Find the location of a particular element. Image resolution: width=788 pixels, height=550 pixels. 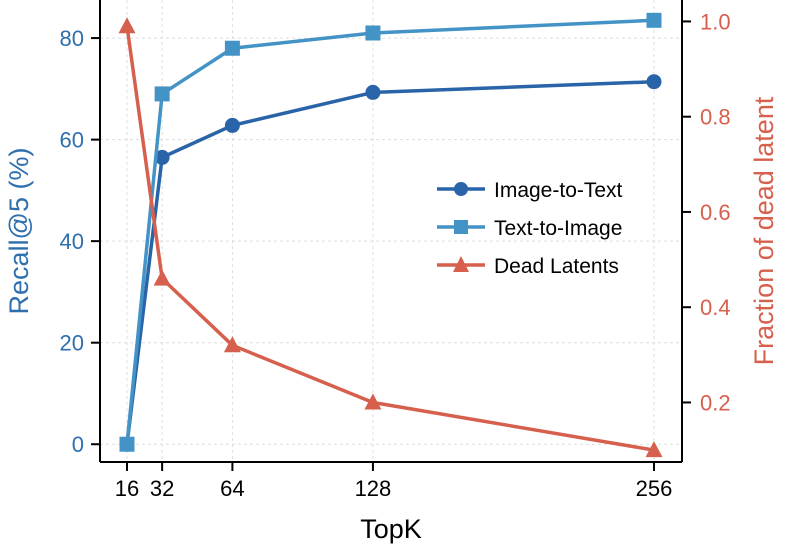

x-axis-title: TopK is located at coordinates (391, 529).